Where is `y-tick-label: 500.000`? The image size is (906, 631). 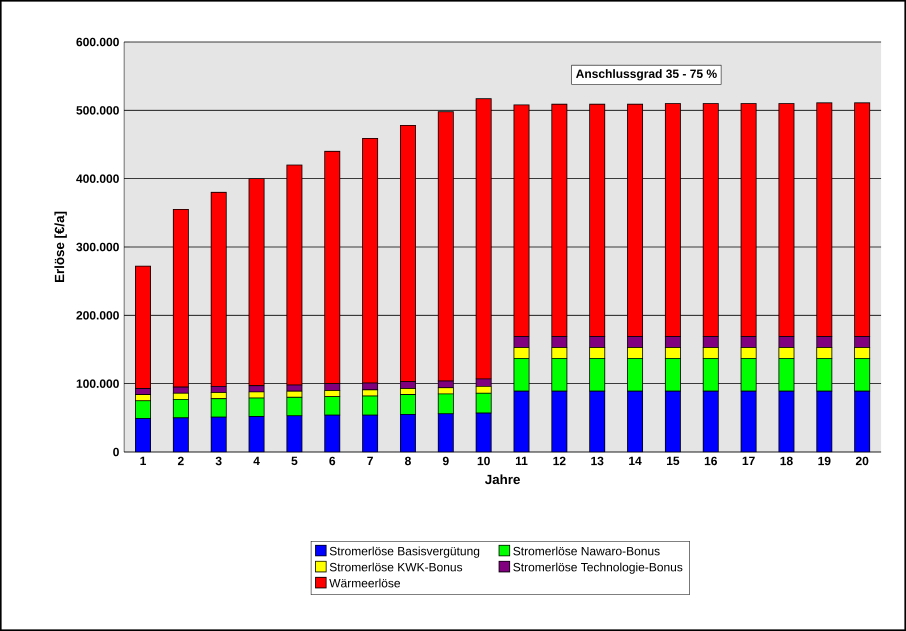
y-tick-label: 500.000 is located at coordinates (97, 110).